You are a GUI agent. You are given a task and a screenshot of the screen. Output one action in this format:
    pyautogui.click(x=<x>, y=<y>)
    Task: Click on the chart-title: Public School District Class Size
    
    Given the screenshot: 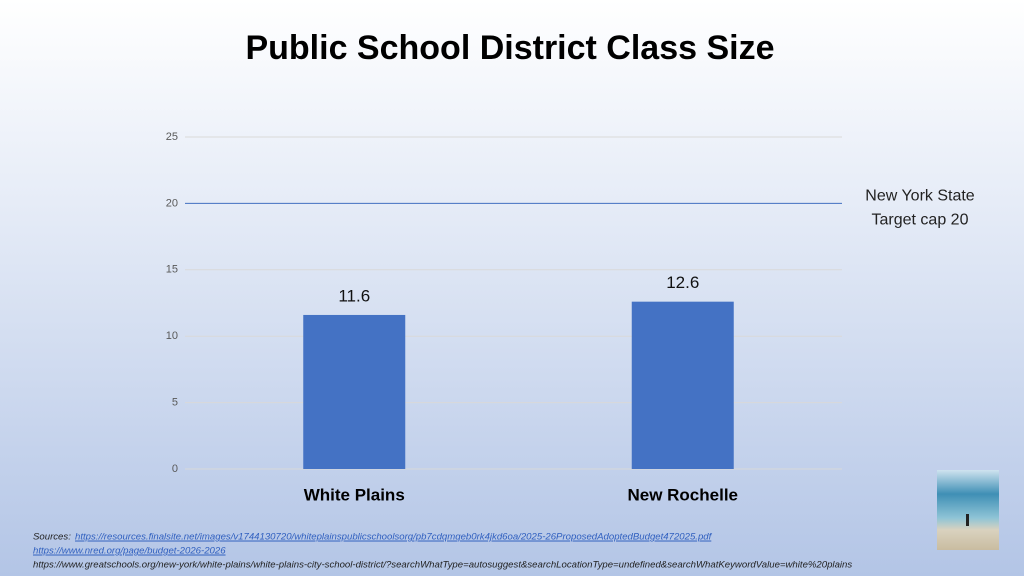 What is the action you would take?
    pyautogui.click(x=509, y=48)
    